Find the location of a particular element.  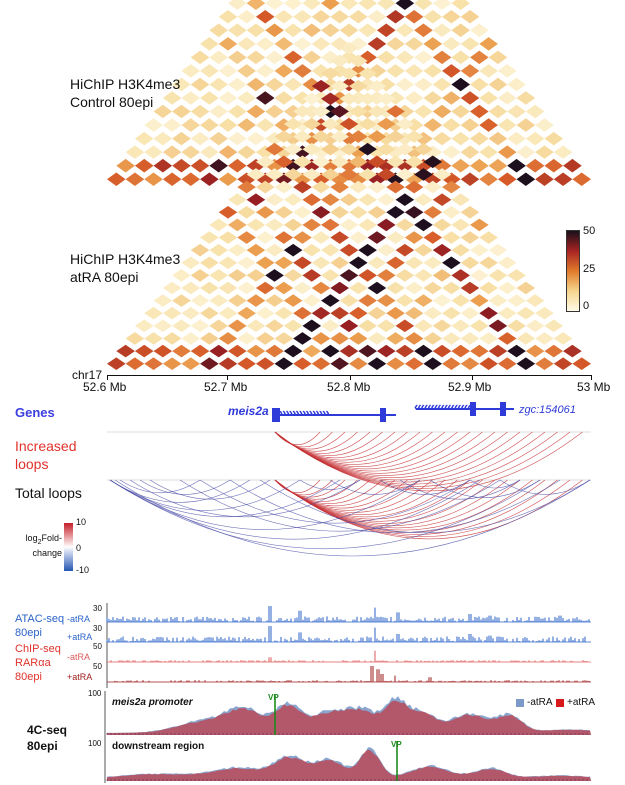

fourc-scale1: 100 is located at coordinates (95, 693).